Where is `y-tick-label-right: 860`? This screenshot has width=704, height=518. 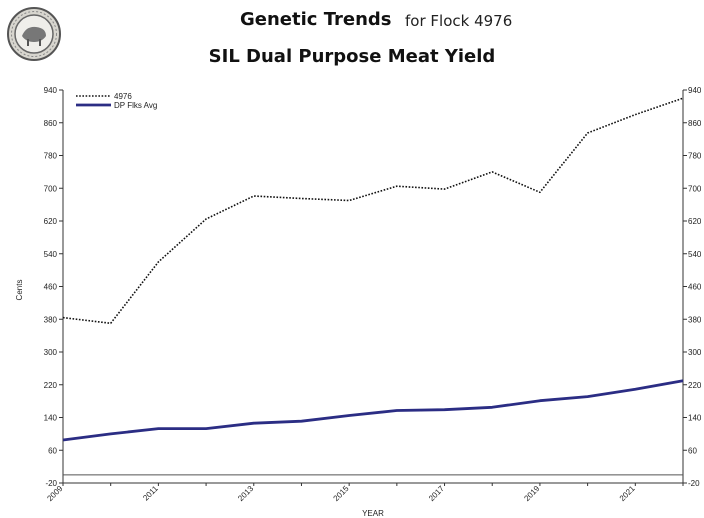
y-tick-label-right: 860 is located at coordinates (695, 123).